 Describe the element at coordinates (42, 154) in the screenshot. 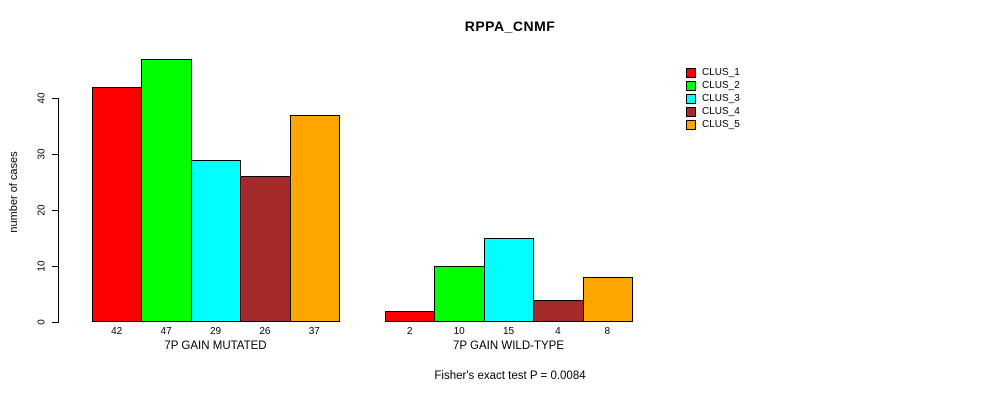

I see `y-axis-tick-label: 30` at that location.